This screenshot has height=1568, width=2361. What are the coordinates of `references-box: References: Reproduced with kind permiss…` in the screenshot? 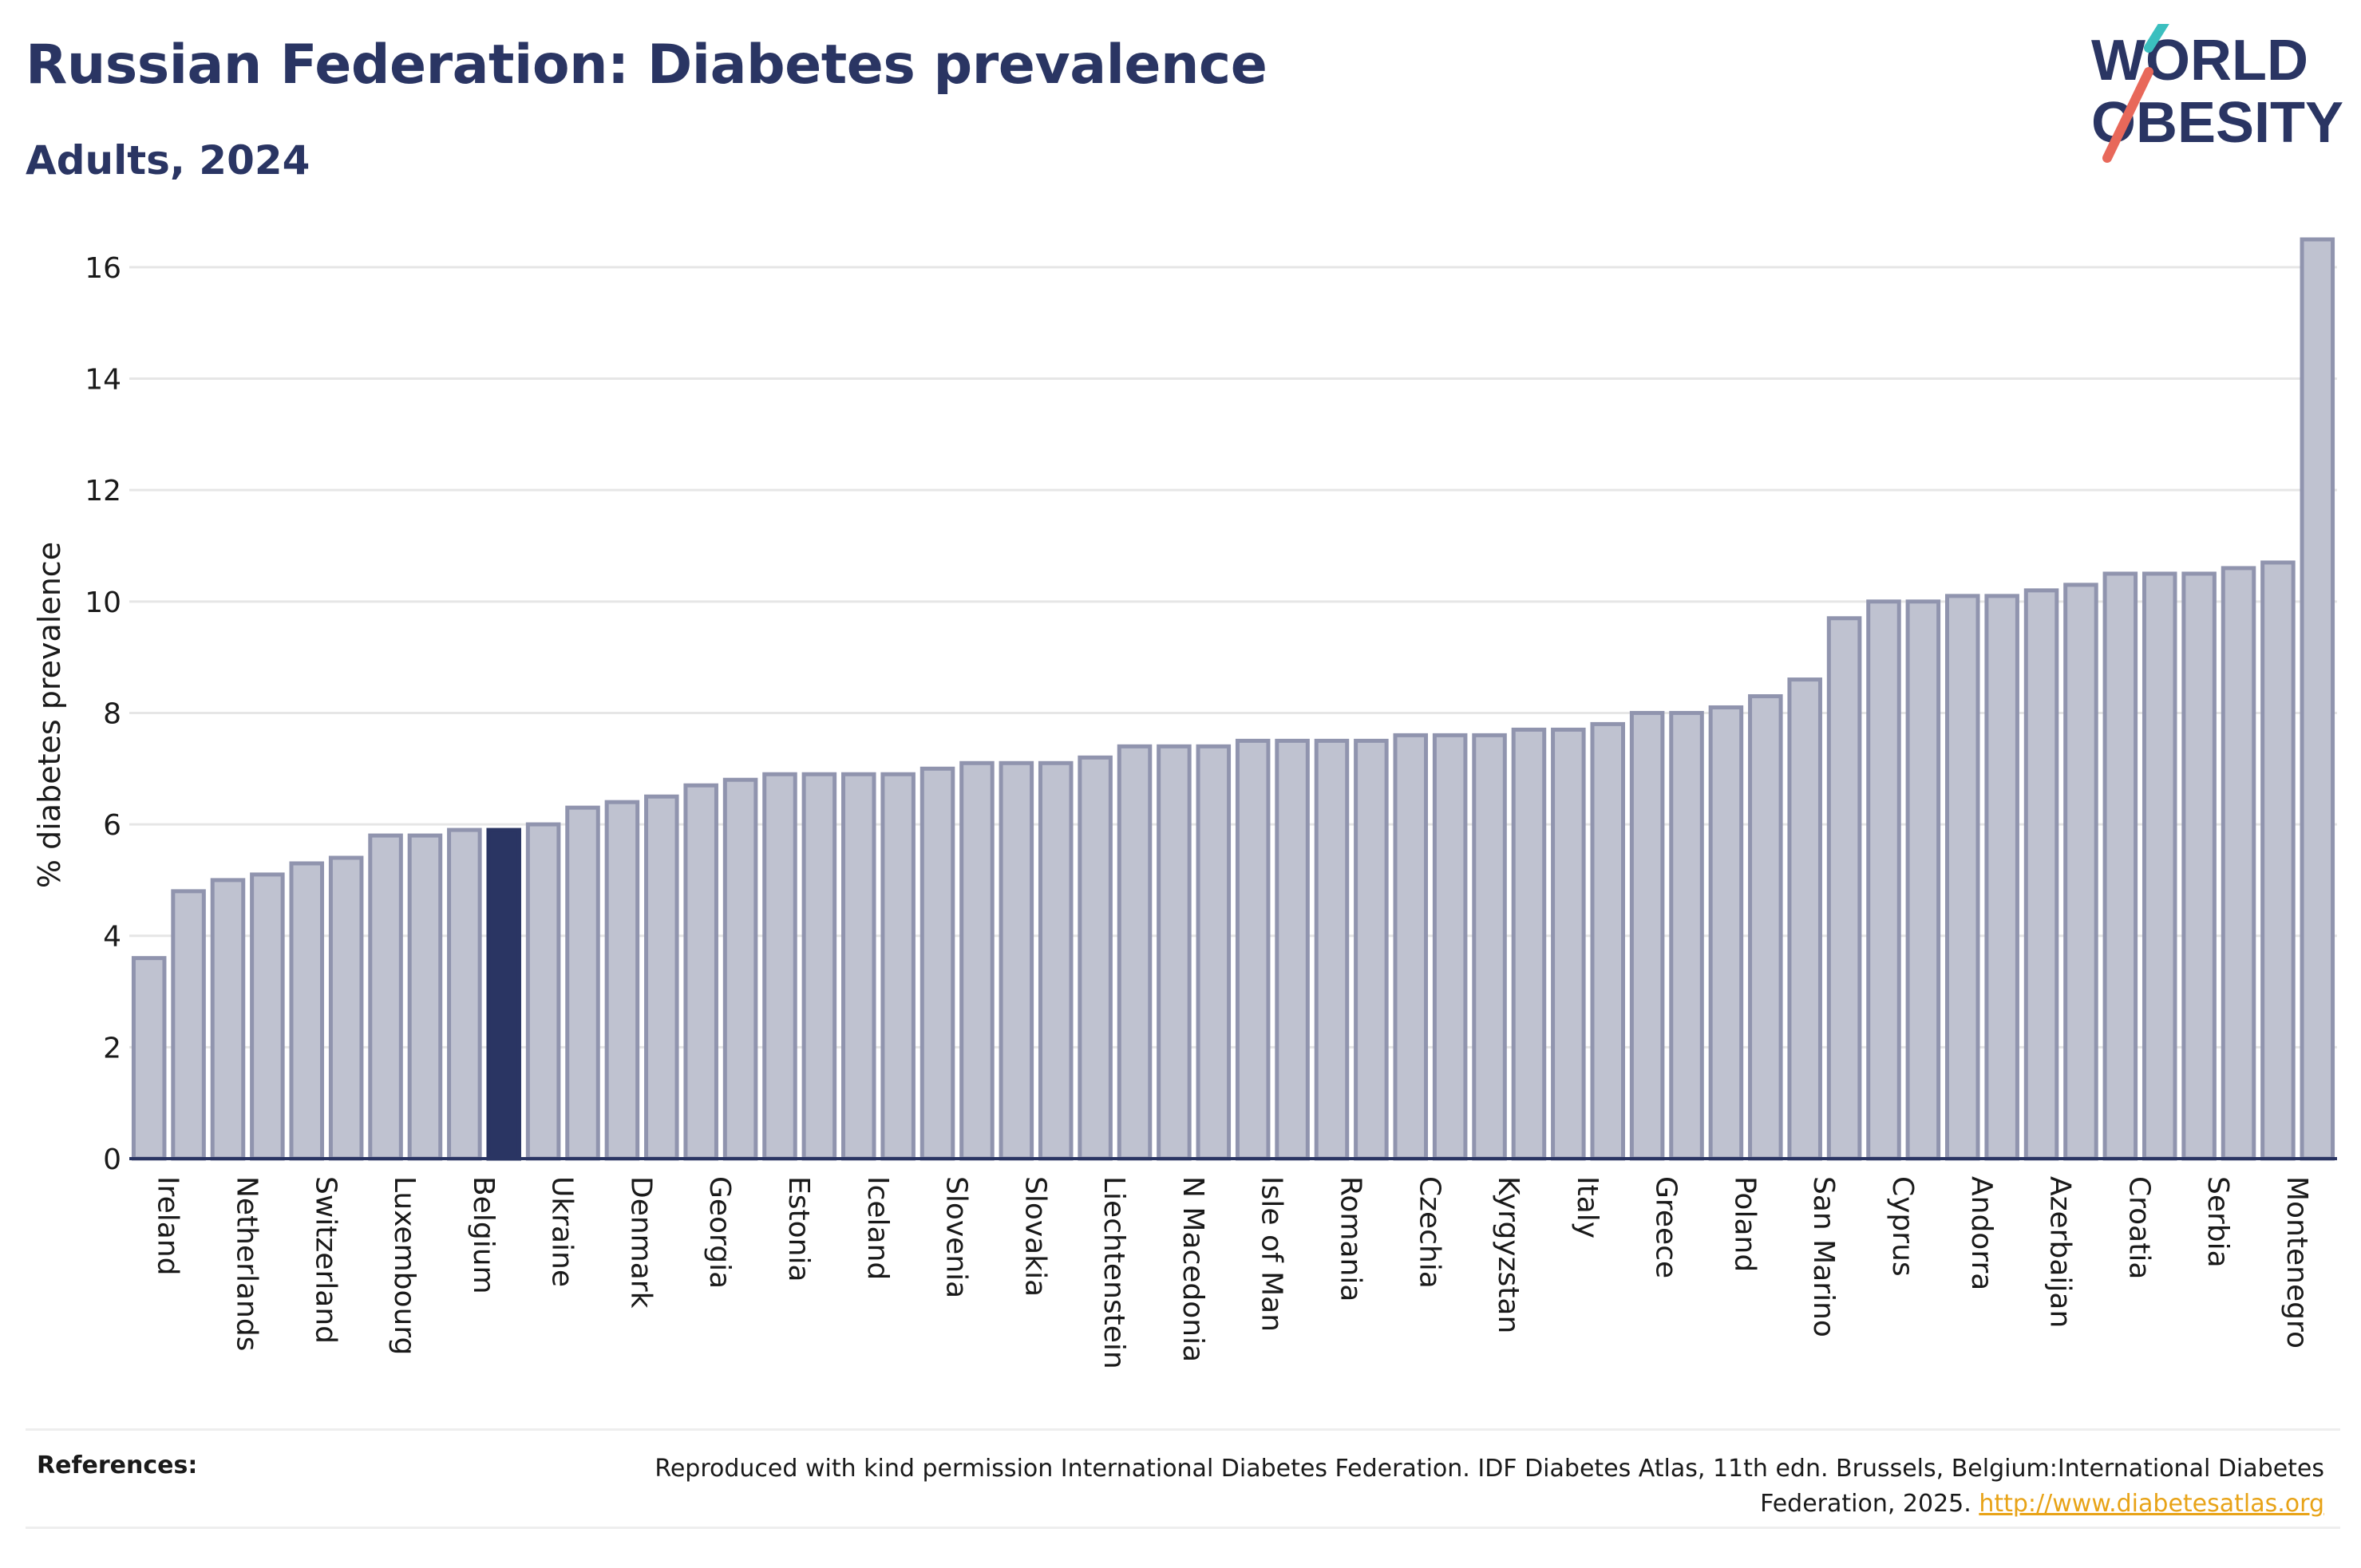 It's located at (1183, 1478).